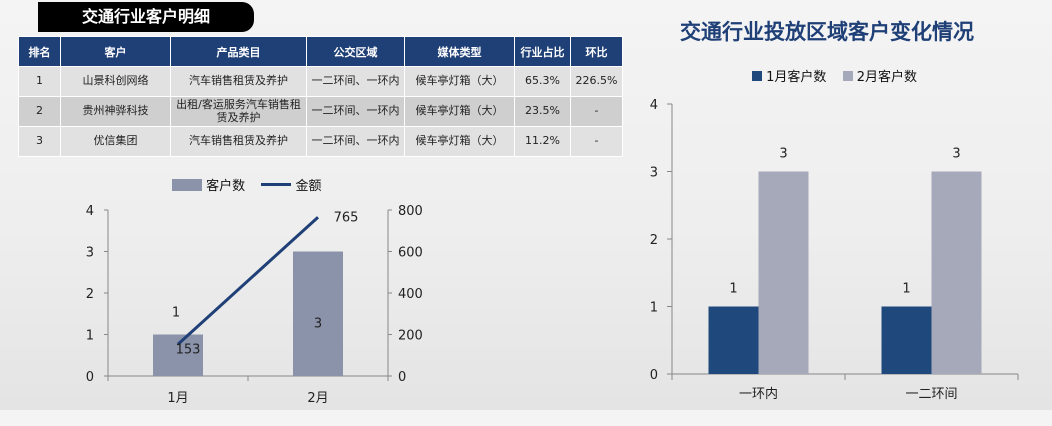 This screenshot has height=426, width=1052. I want to click on cell-share: 23.5%, so click(542, 111).